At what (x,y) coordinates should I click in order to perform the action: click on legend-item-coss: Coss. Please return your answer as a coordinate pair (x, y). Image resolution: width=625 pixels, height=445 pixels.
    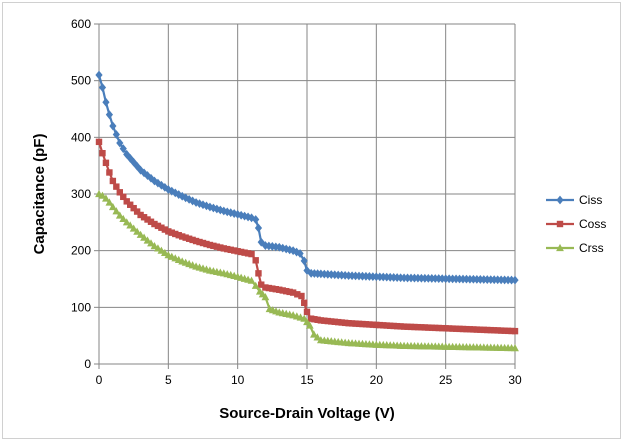
    Looking at the image, I should click on (576, 224).